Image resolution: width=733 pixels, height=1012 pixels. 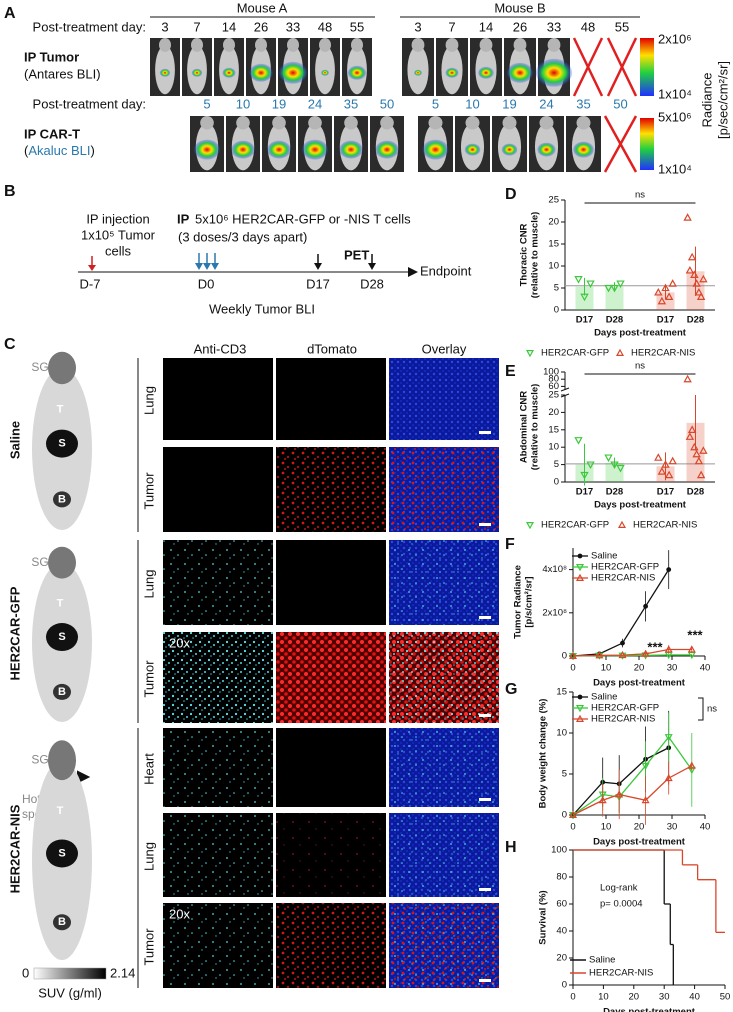 What do you see at coordinates (446, 270) in the screenshot?
I see `endpoint-label: Endpoint` at bounding box center [446, 270].